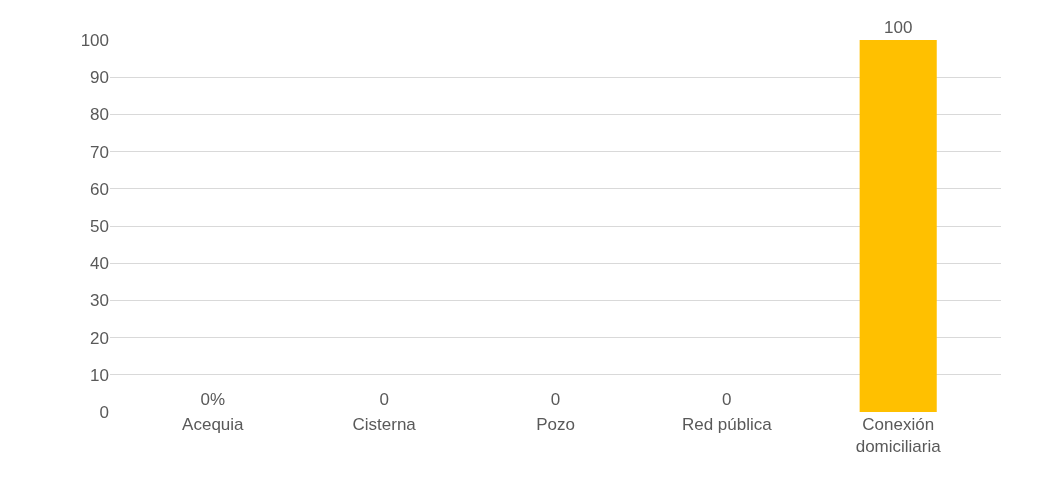  Describe the element at coordinates (727, 424) in the screenshot. I see `x-tick-label: Red pública` at that location.